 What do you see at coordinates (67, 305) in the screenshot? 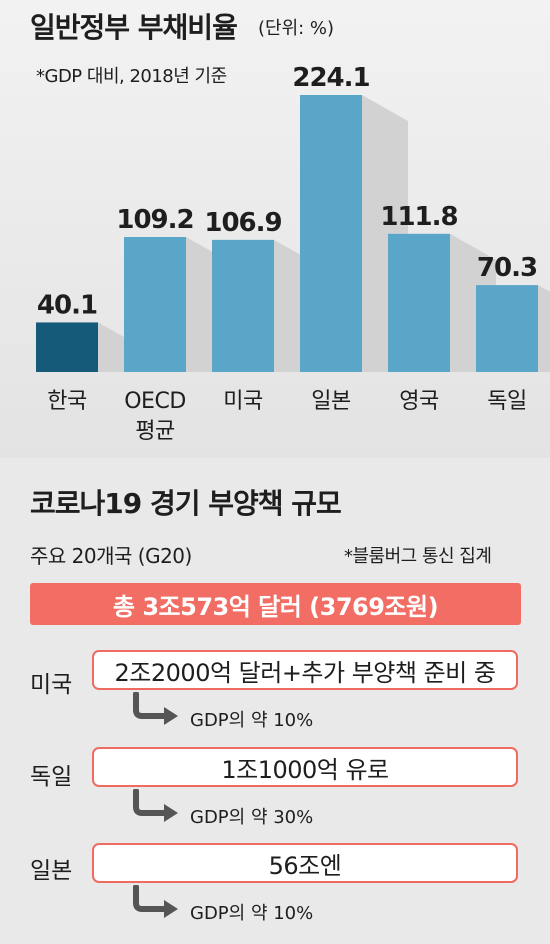
I see `bar-value-label: 40.1` at bounding box center [67, 305].